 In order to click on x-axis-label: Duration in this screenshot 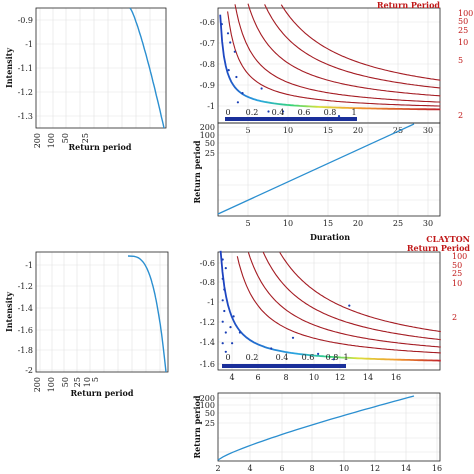, I will do `click(330, 237)`.